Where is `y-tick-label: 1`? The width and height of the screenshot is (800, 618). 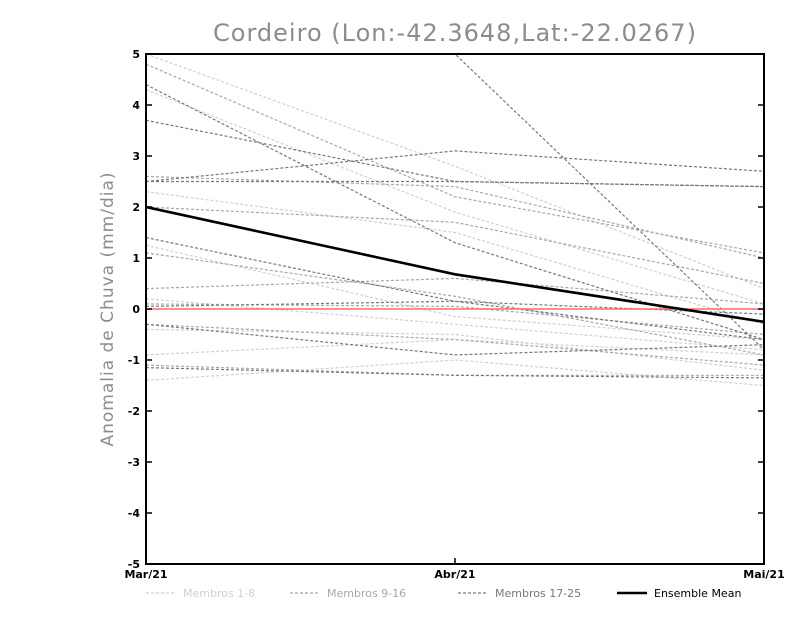
y-tick-label: 1 is located at coordinates (136, 258).